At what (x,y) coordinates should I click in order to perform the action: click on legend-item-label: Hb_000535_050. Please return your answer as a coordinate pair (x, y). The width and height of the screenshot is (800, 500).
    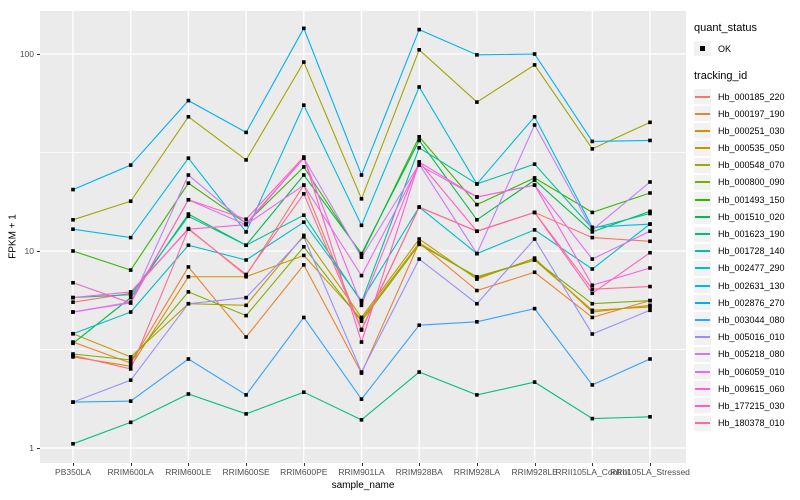
    Looking at the image, I should click on (751, 148).